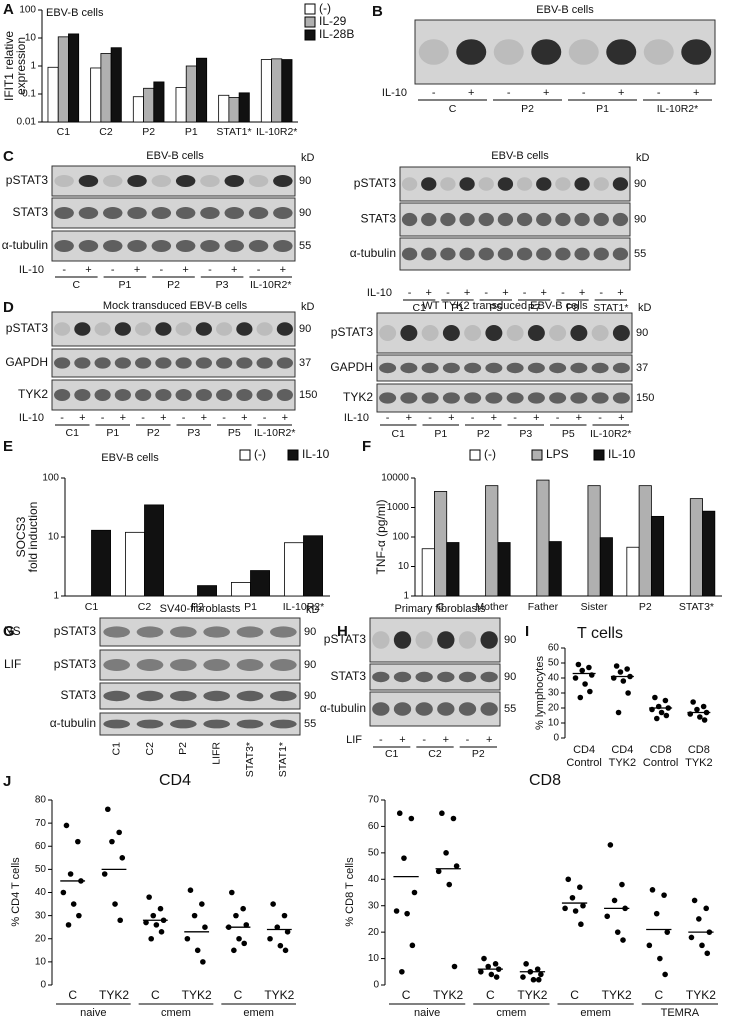 The image size is (729, 1023). Describe the element at coordinates (114, 995) in the screenshot. I see `x-tick-label: TYK2` at that location.